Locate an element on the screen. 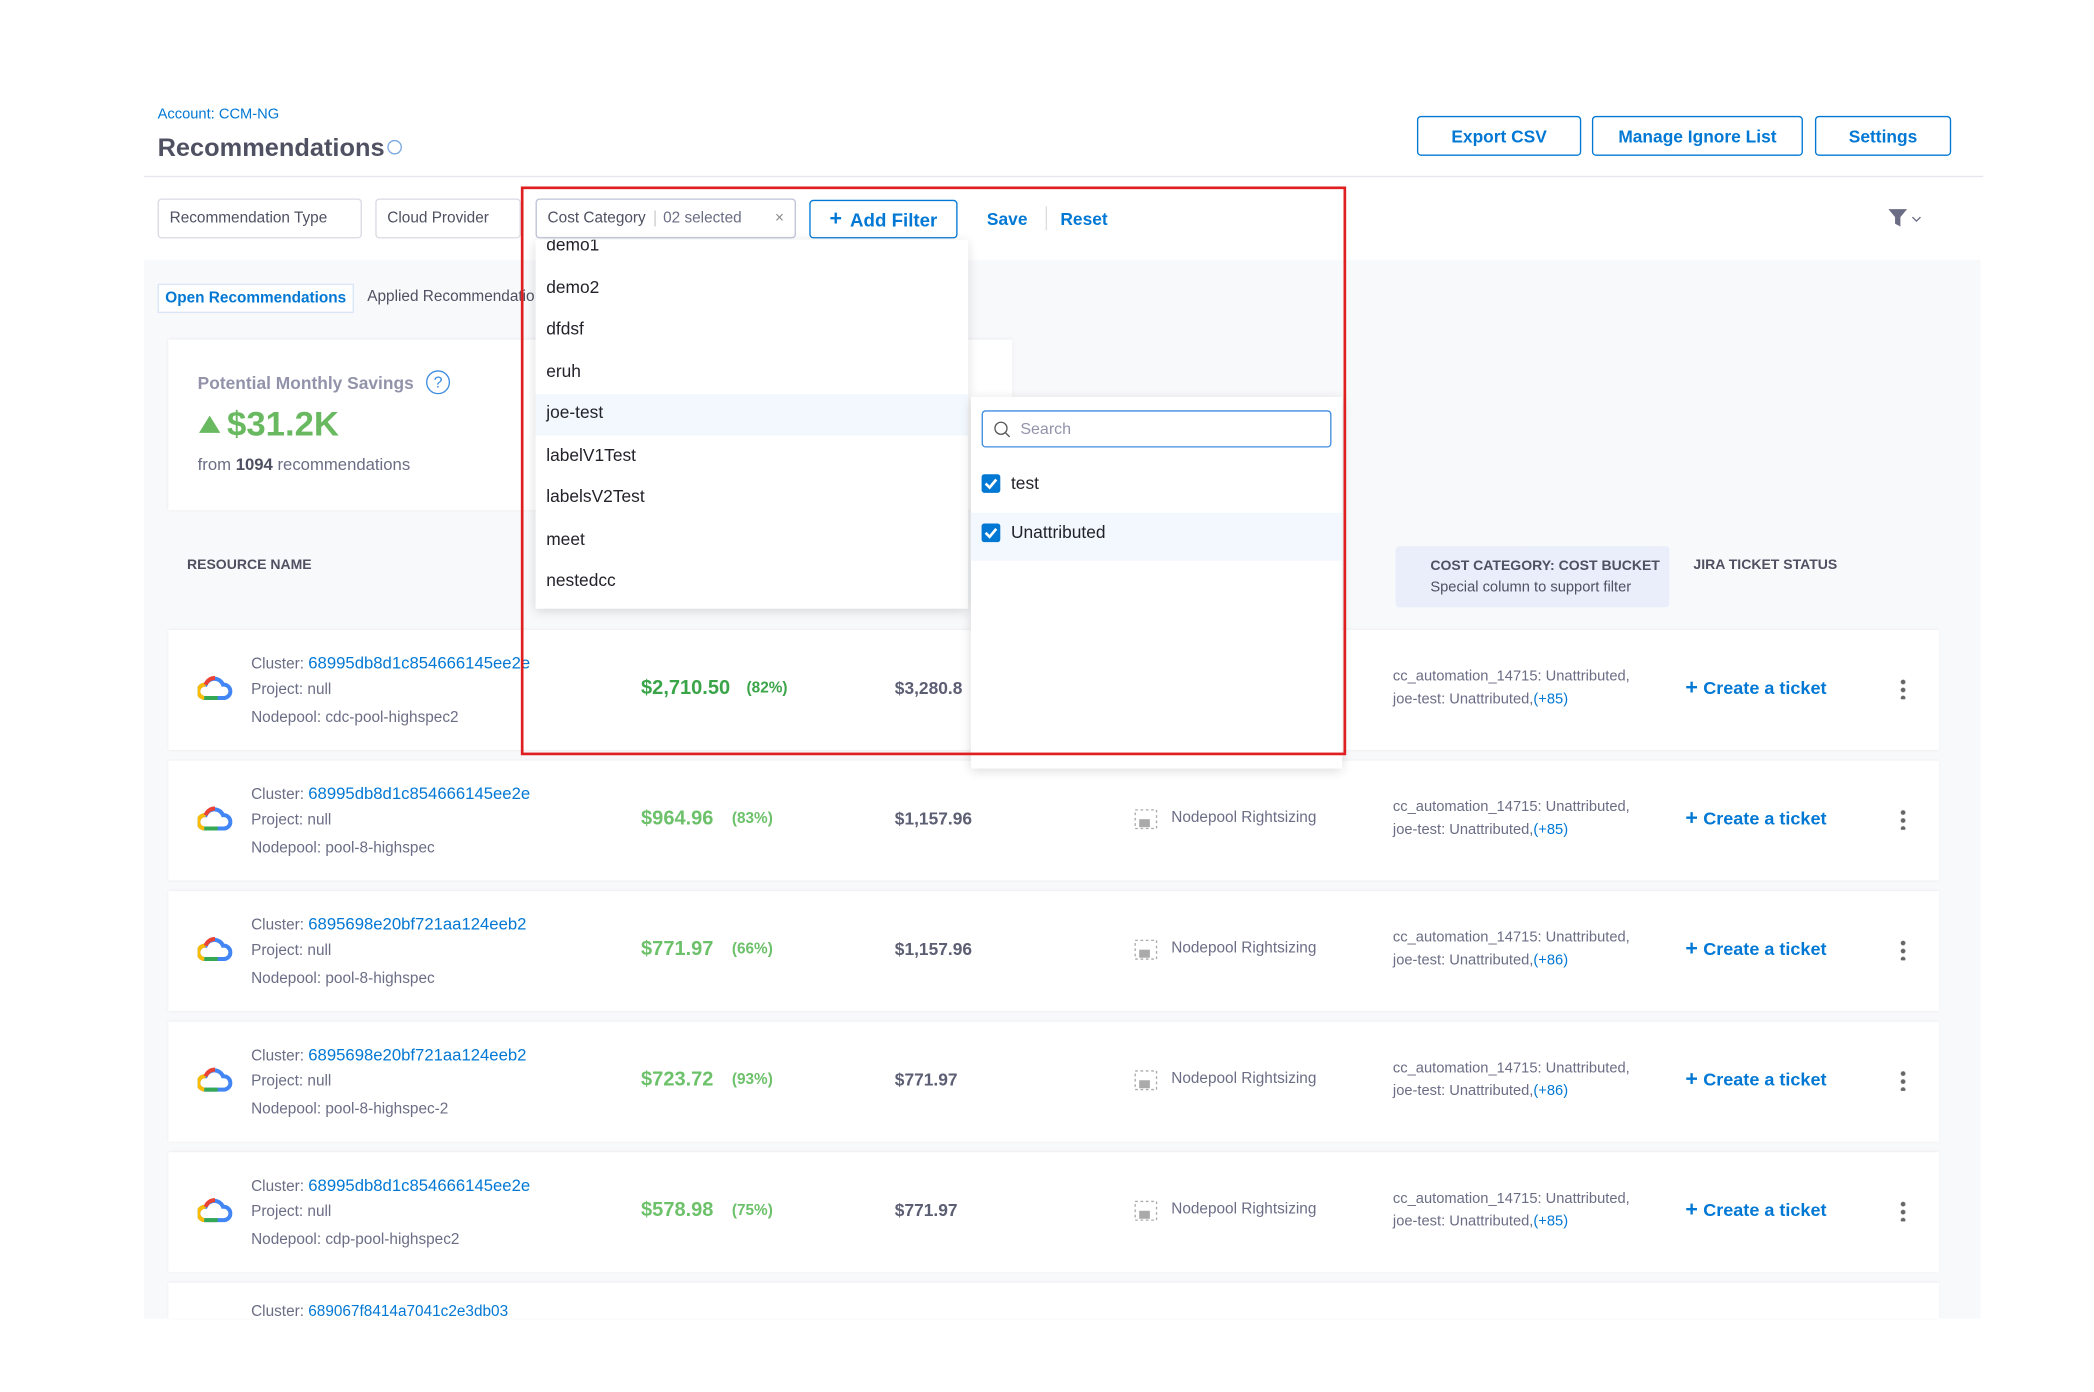 The image size is (2094, 1392). filter-chip: Cloud Provider is located at coordinates (448, 218).